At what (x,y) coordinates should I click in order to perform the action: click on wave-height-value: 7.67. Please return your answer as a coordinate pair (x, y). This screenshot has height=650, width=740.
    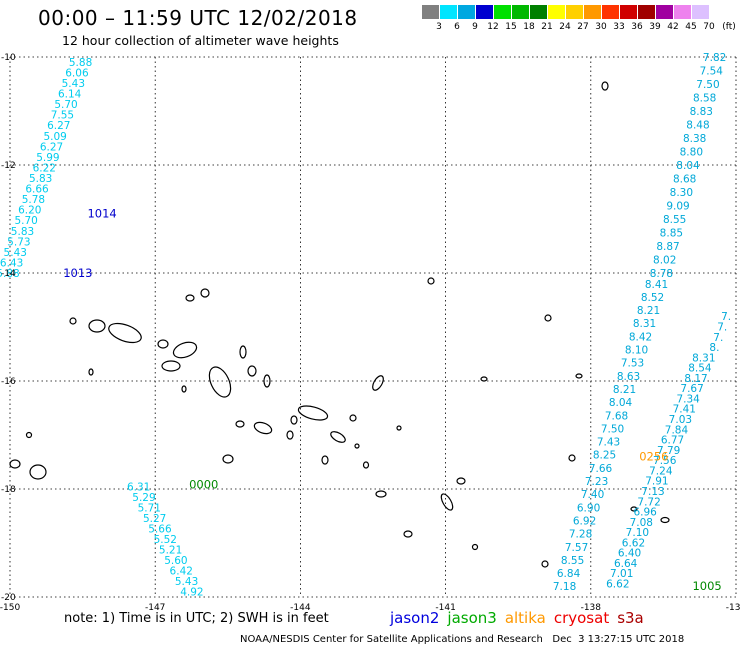
    Looking at the image, I should click on (691, 389).